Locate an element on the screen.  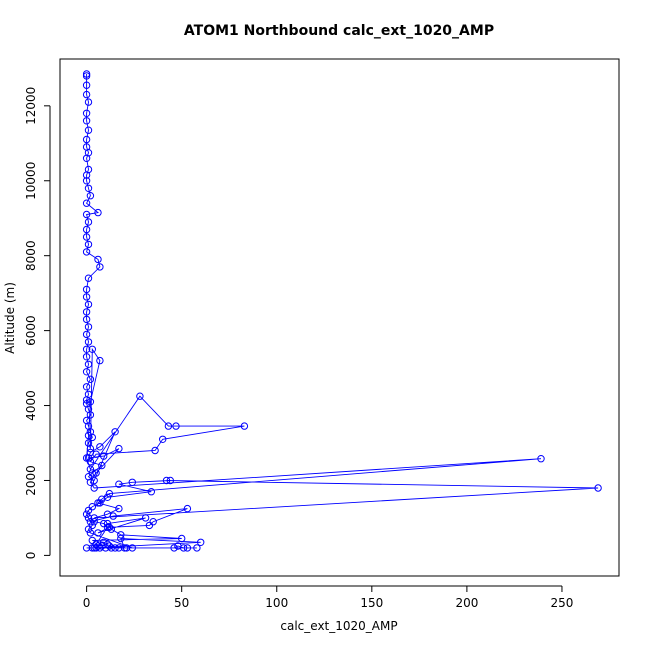
y-axis-label: Altitude (m) is located at coordinates (10, 318).